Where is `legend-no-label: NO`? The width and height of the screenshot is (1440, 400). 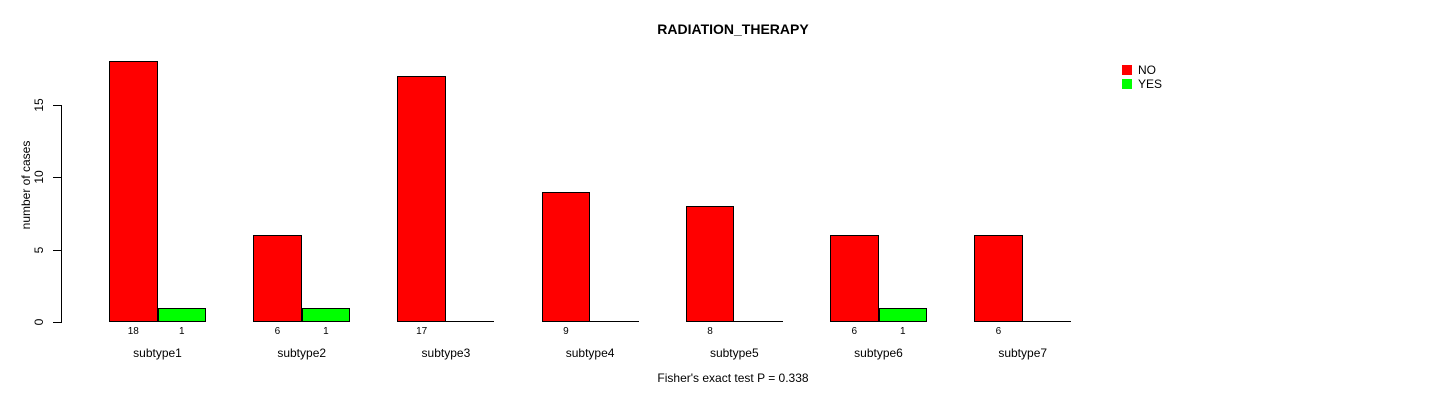 legend-no-label: NO is located at coordinates (1147, 70).